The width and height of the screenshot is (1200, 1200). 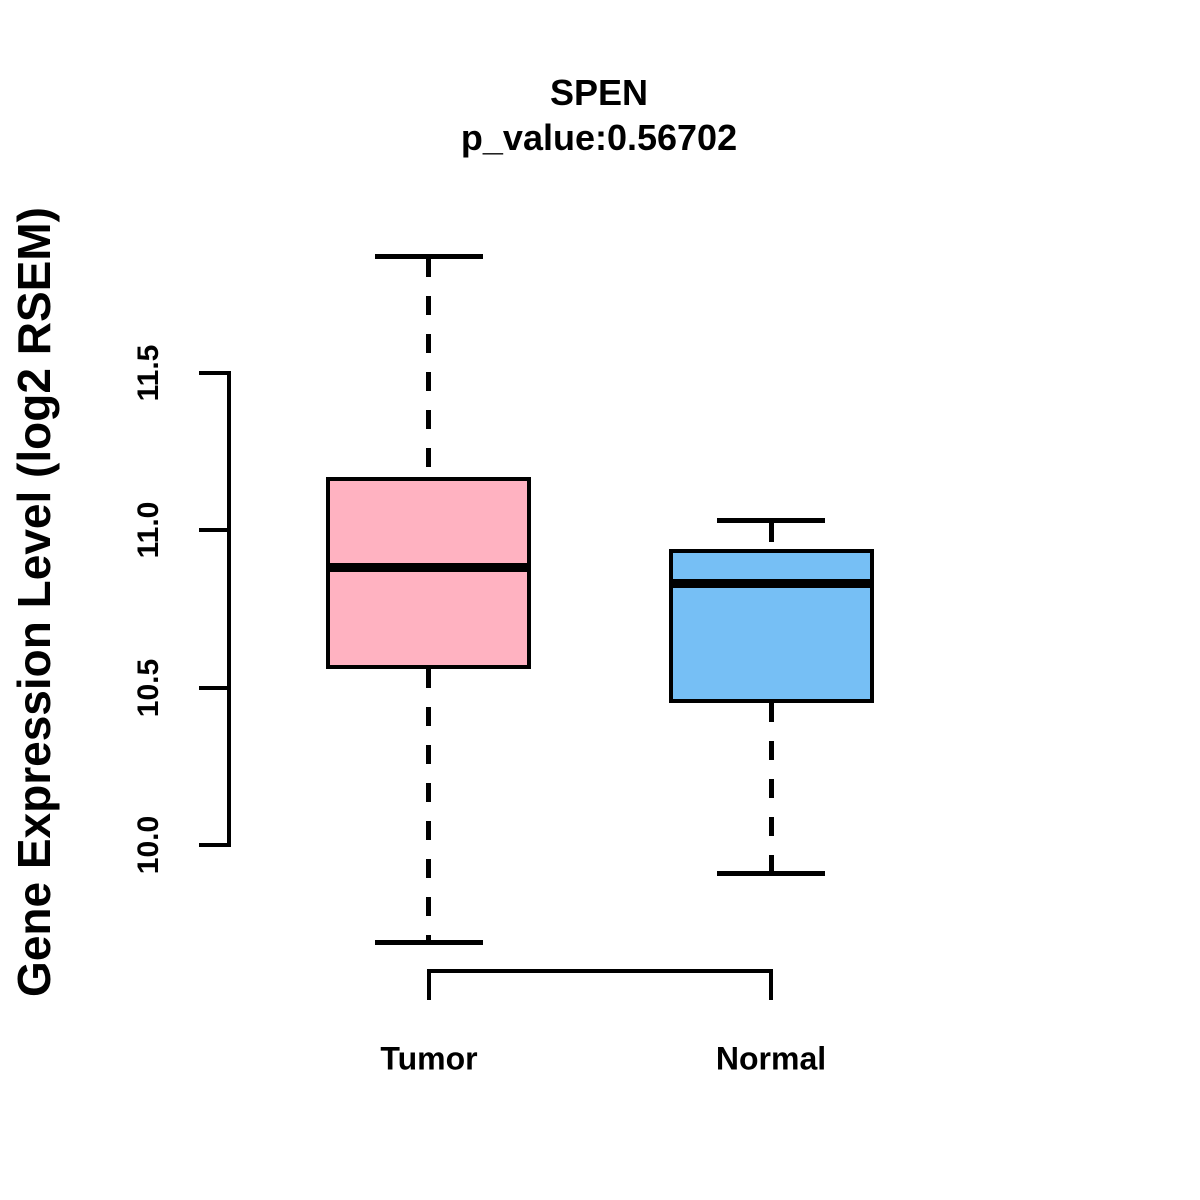 I want to click on y-axis-tick-label: 10.0, so click(x=148, y=845).